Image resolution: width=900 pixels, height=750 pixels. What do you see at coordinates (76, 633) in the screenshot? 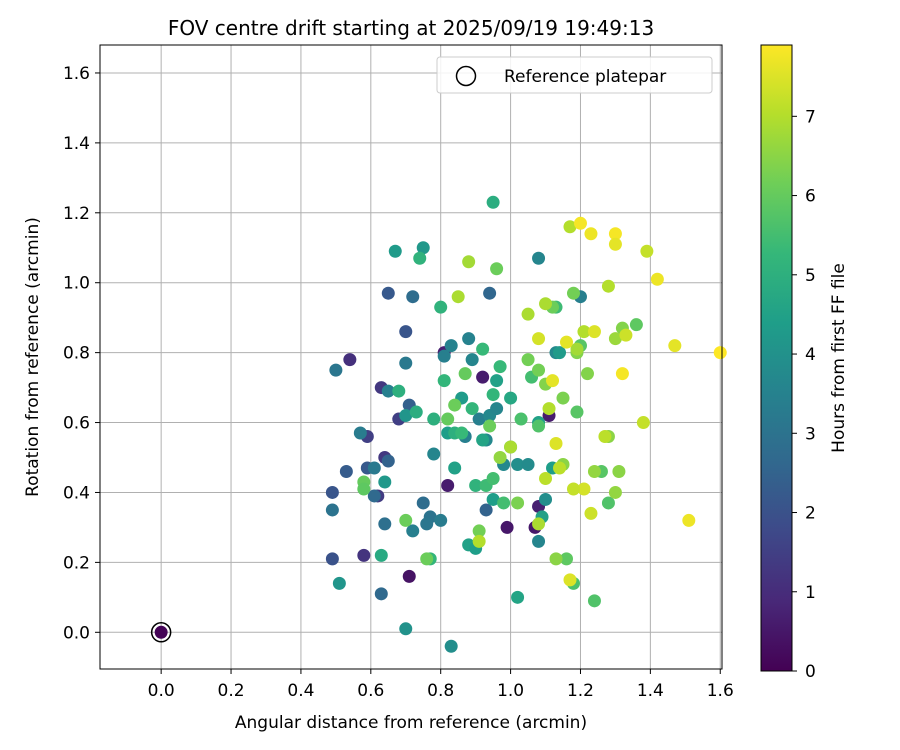
I see `y-tick-label: 0.0` at bounding box center [76, 633].